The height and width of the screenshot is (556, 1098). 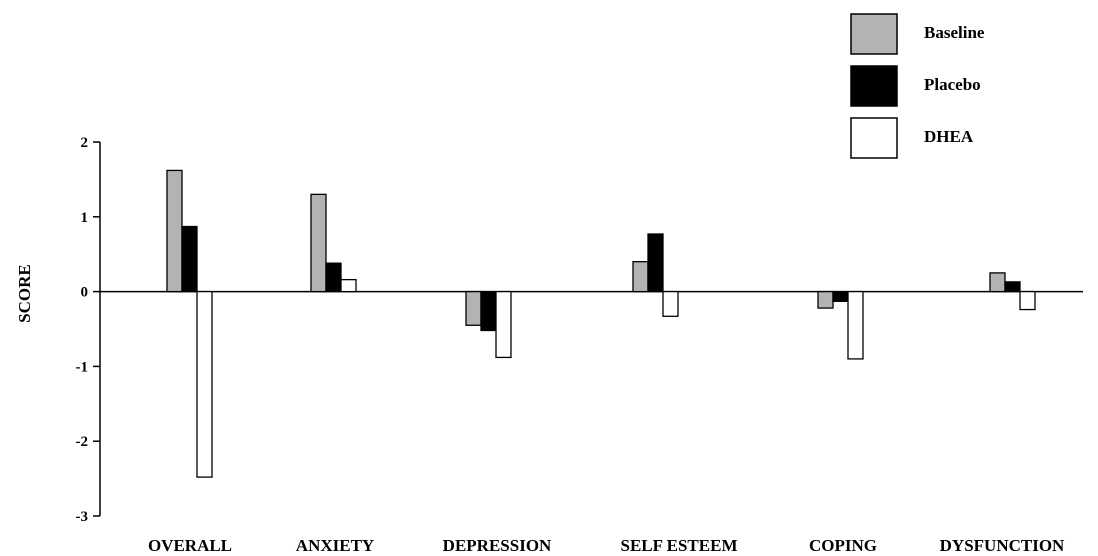 I want to click on bar-dhea-anxiety, so click(x=348, y=285).